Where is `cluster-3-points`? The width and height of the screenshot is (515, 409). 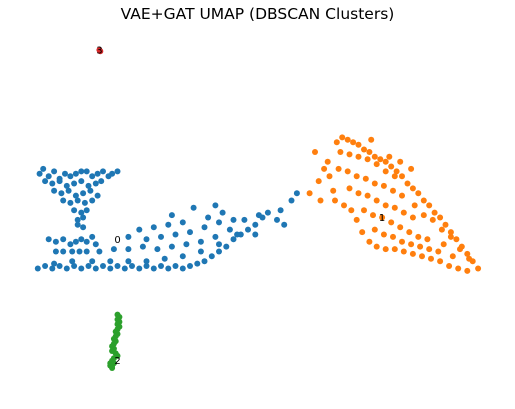 cluster-3-points is located at coordinates (100, 51).